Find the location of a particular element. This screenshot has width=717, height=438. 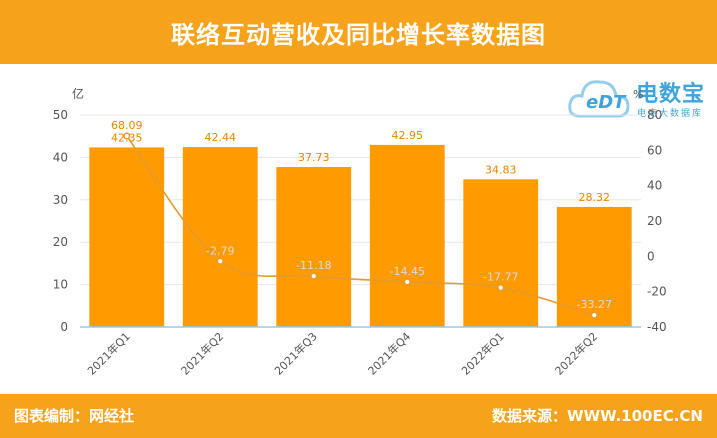

y2-tick-label: 20 is located at coordinates (654, 221).